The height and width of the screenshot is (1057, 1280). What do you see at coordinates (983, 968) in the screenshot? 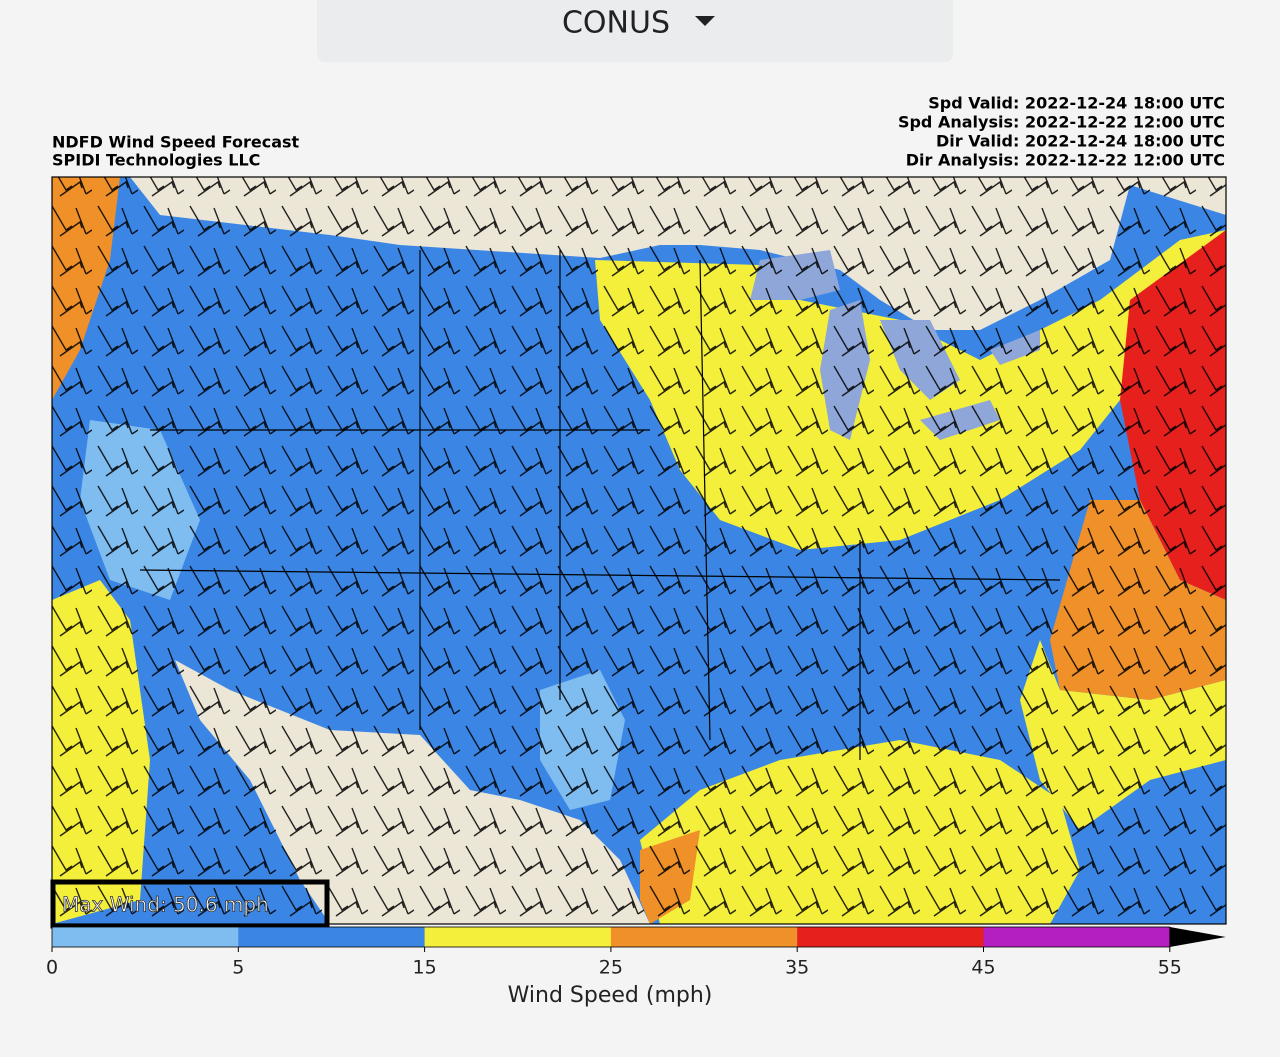
I see `colorbar-tick-label: 45` at bounding box center [983, 968].